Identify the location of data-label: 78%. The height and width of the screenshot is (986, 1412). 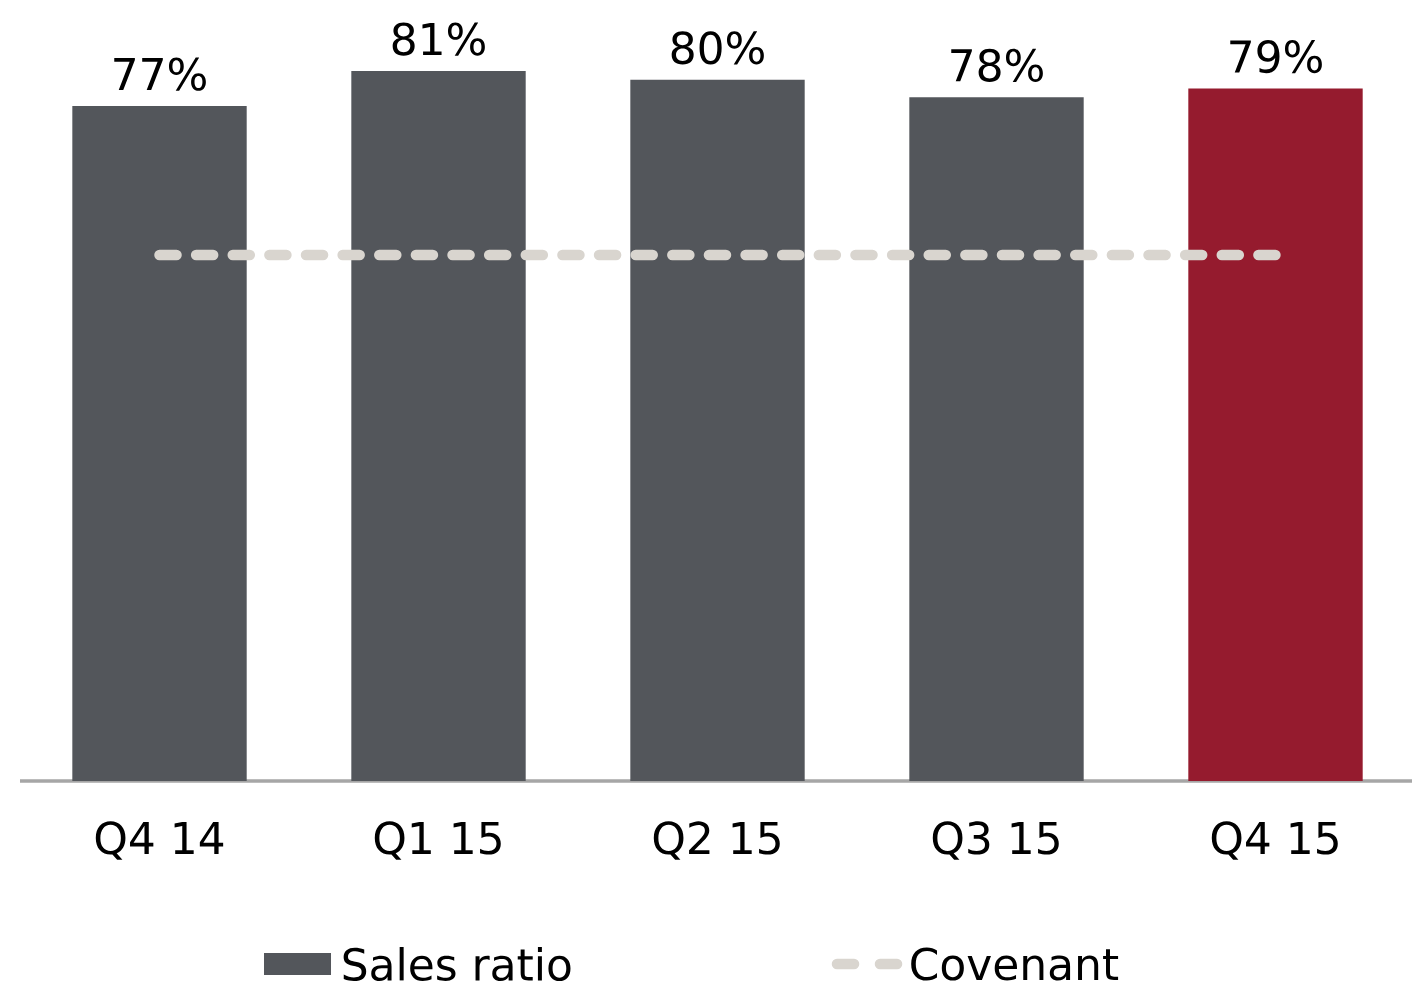
(997, 65).